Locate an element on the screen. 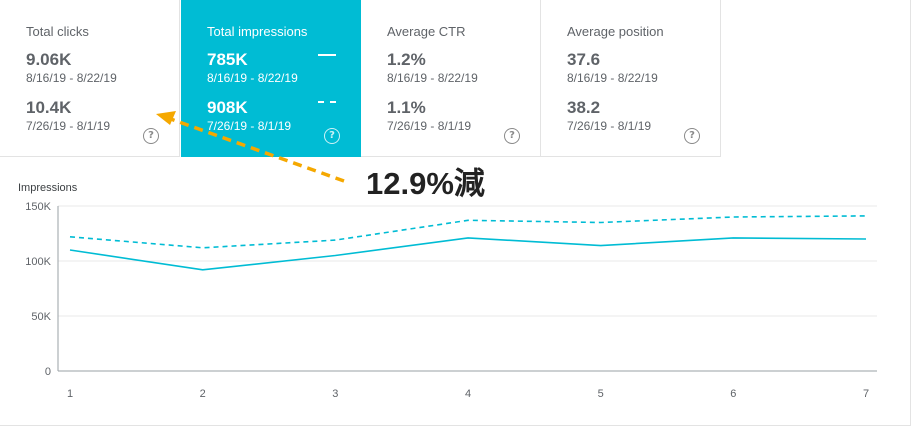 The height and width of the screenshot is (429, 913). y-tick-label: 0 is located at coordinates (48, 372).